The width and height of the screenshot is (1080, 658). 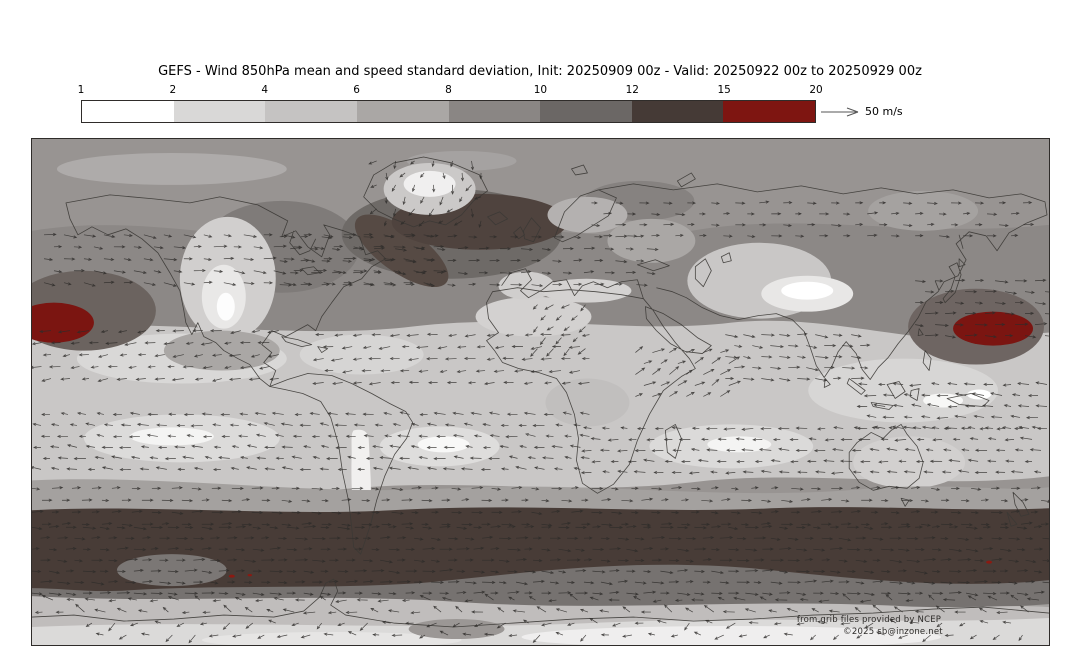 What do you see at coordinates (81, 90) in the screenshot?
I see `colorbar-tick-label: 1` at bounding box center [81, 90].